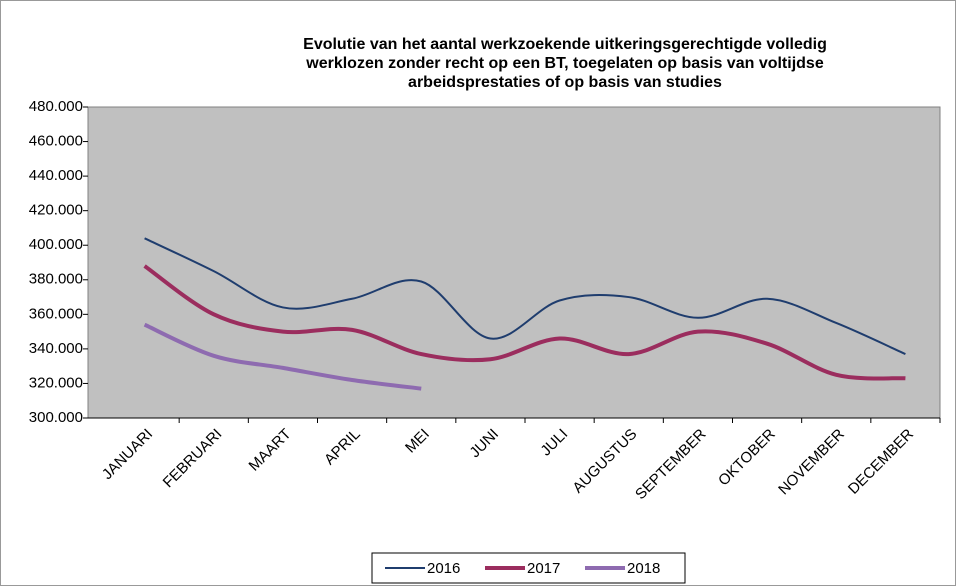  What do you see at coordinates (56, 244) in the screenshot?
I see `y-tick-label: 400.000` at bounding box center [56, 244].